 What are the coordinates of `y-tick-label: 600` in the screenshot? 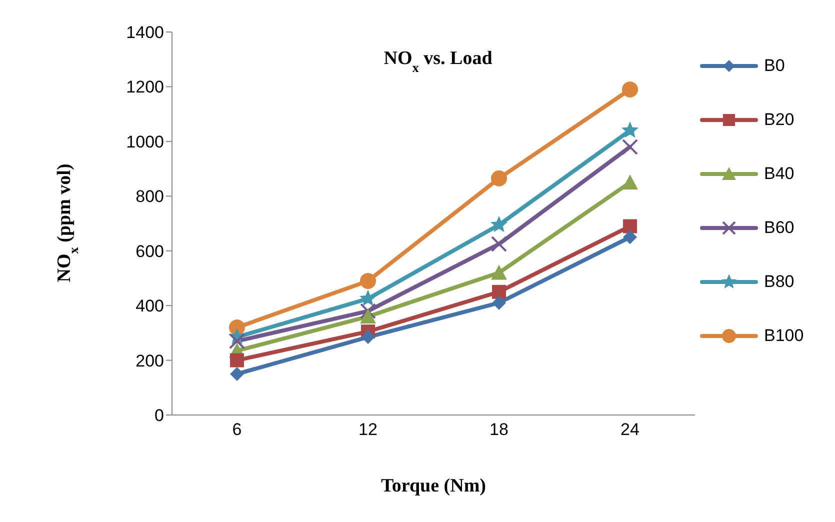 It's located at (150, 251).